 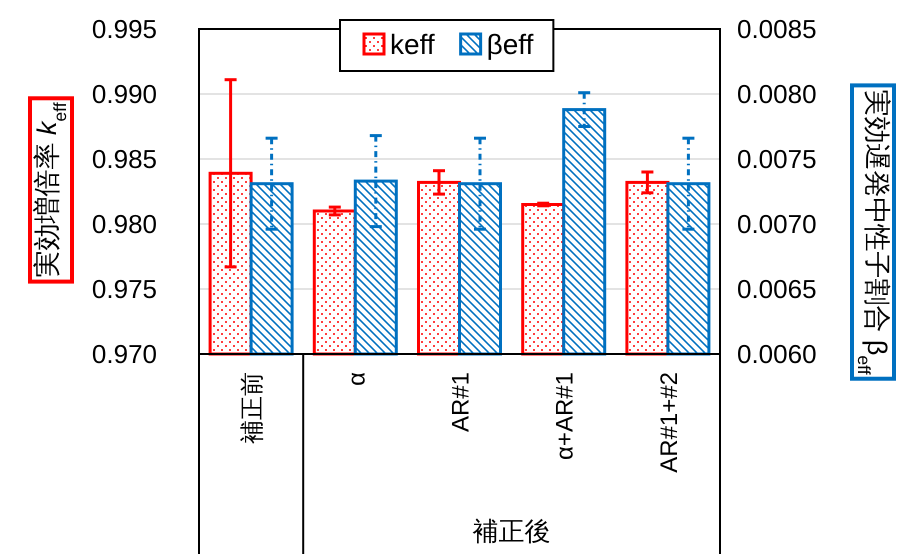 What do you see at coordinates (252, 408) in the screenshot?
I see `x-tick-label: 補正前` at bounding box center [252, 408].